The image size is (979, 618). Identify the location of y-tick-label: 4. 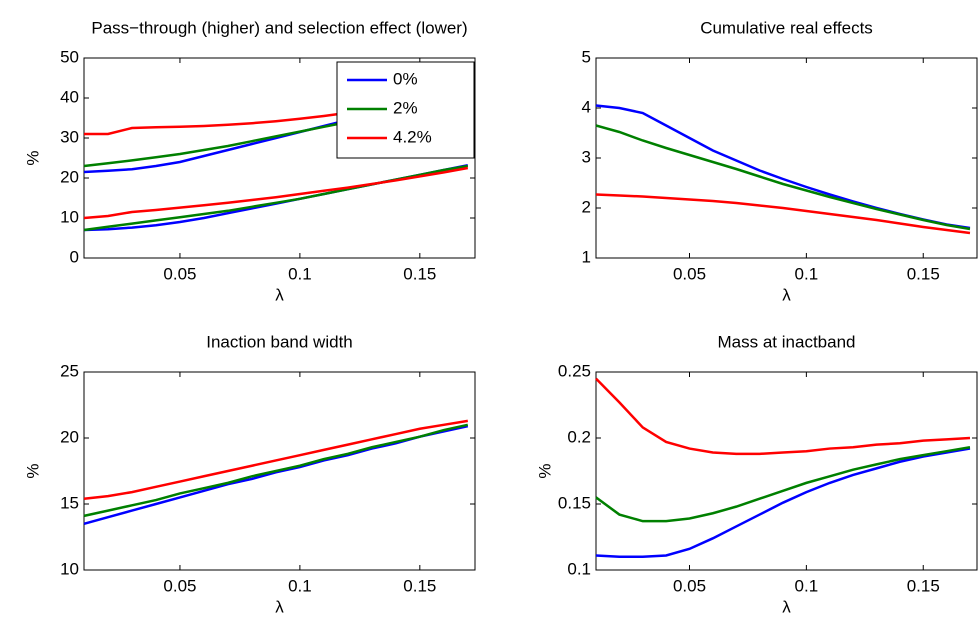
(586, 106).